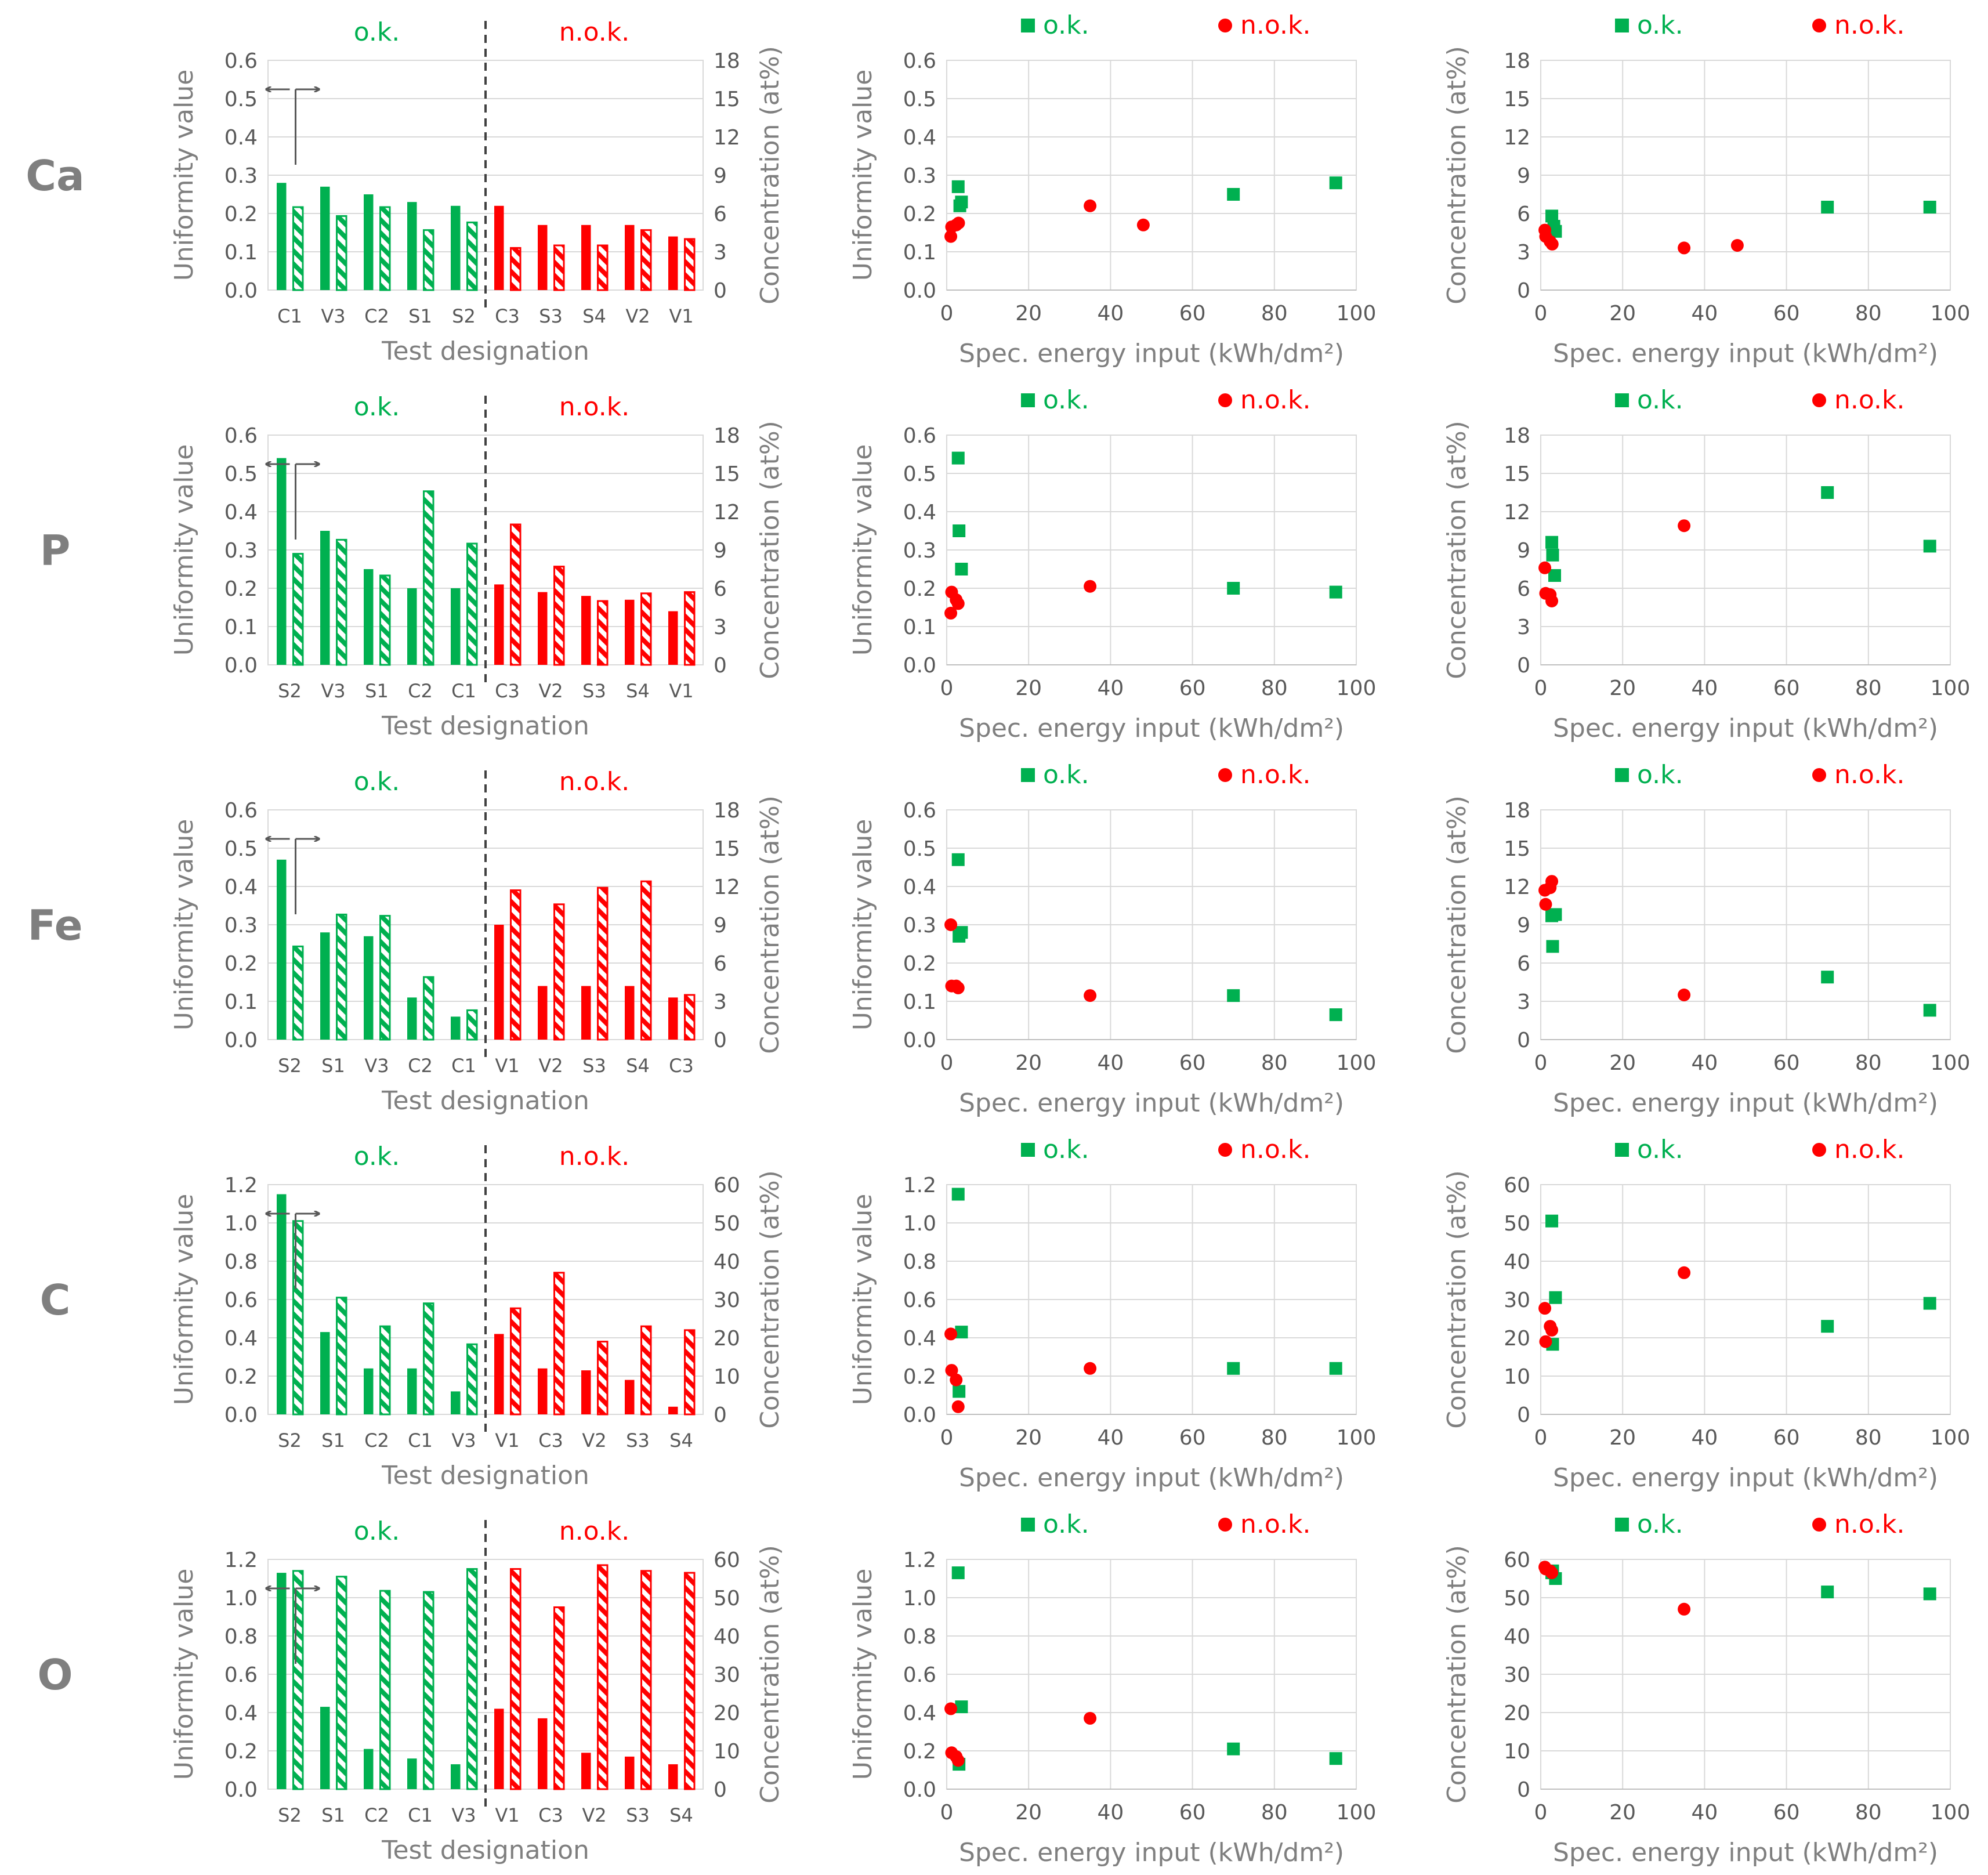 This screenshot has width=1988, height=1875. Describe the element at coordinates (1523, 551) in the screenshot. I see `y-tick-label: 9` at that location.